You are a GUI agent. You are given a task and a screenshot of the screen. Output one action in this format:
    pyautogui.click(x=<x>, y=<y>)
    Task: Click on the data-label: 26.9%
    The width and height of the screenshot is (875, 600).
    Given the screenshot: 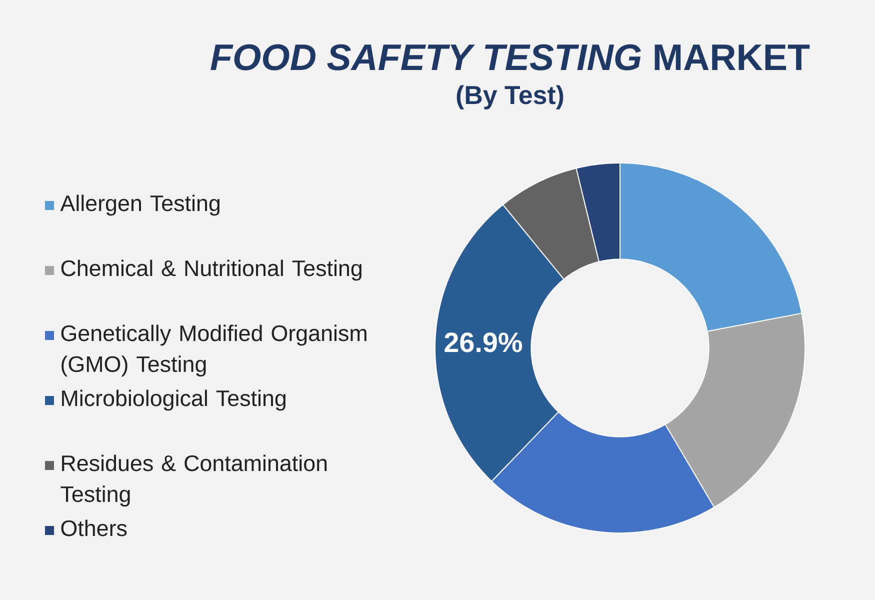 What is the action you would take?
    pyautogui.click(x=483, y=342)
    